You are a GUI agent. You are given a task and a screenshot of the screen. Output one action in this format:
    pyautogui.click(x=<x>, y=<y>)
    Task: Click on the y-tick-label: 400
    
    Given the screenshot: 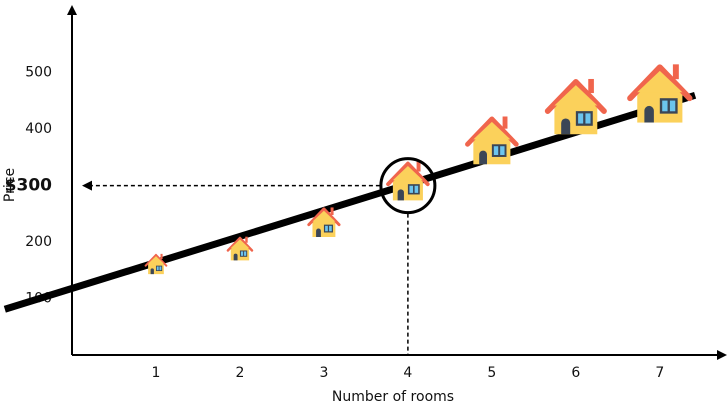 What is the action you would take?
    pyautogui.click(x=38, y=129)
    